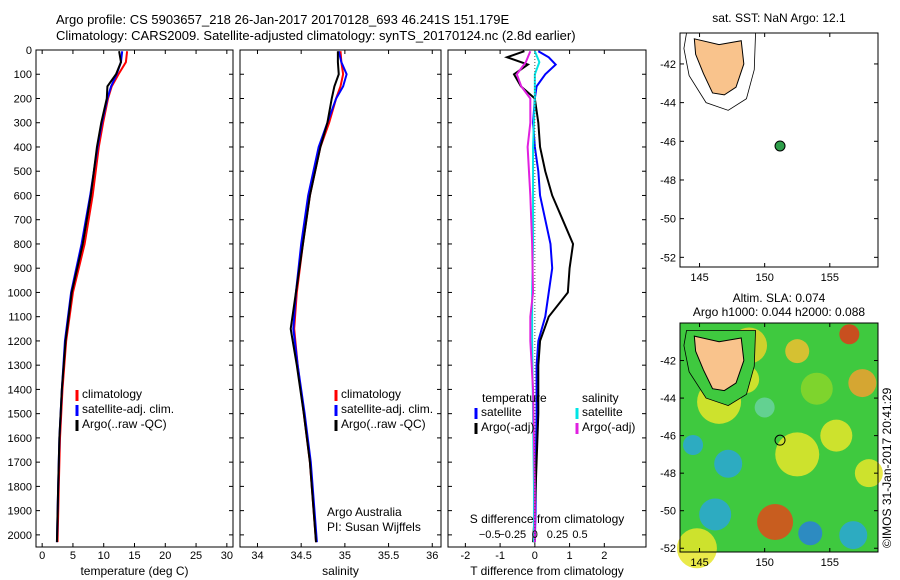  I want to click on tasmania-land, so click(719, 67).